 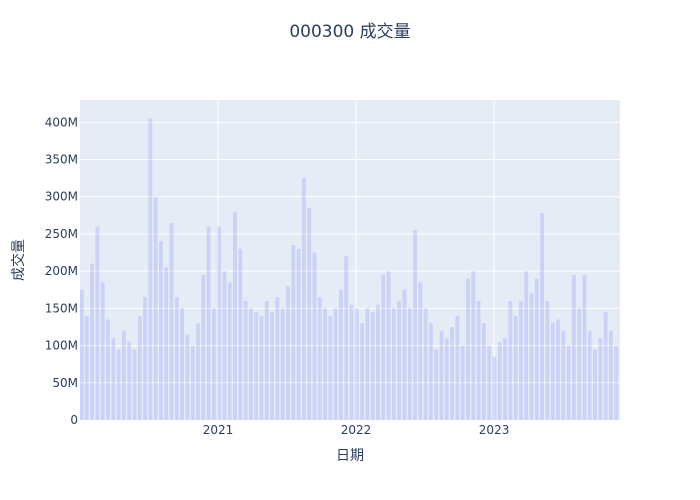 I want to click on y-tick-label: 400M, so click(x=61, y=122).